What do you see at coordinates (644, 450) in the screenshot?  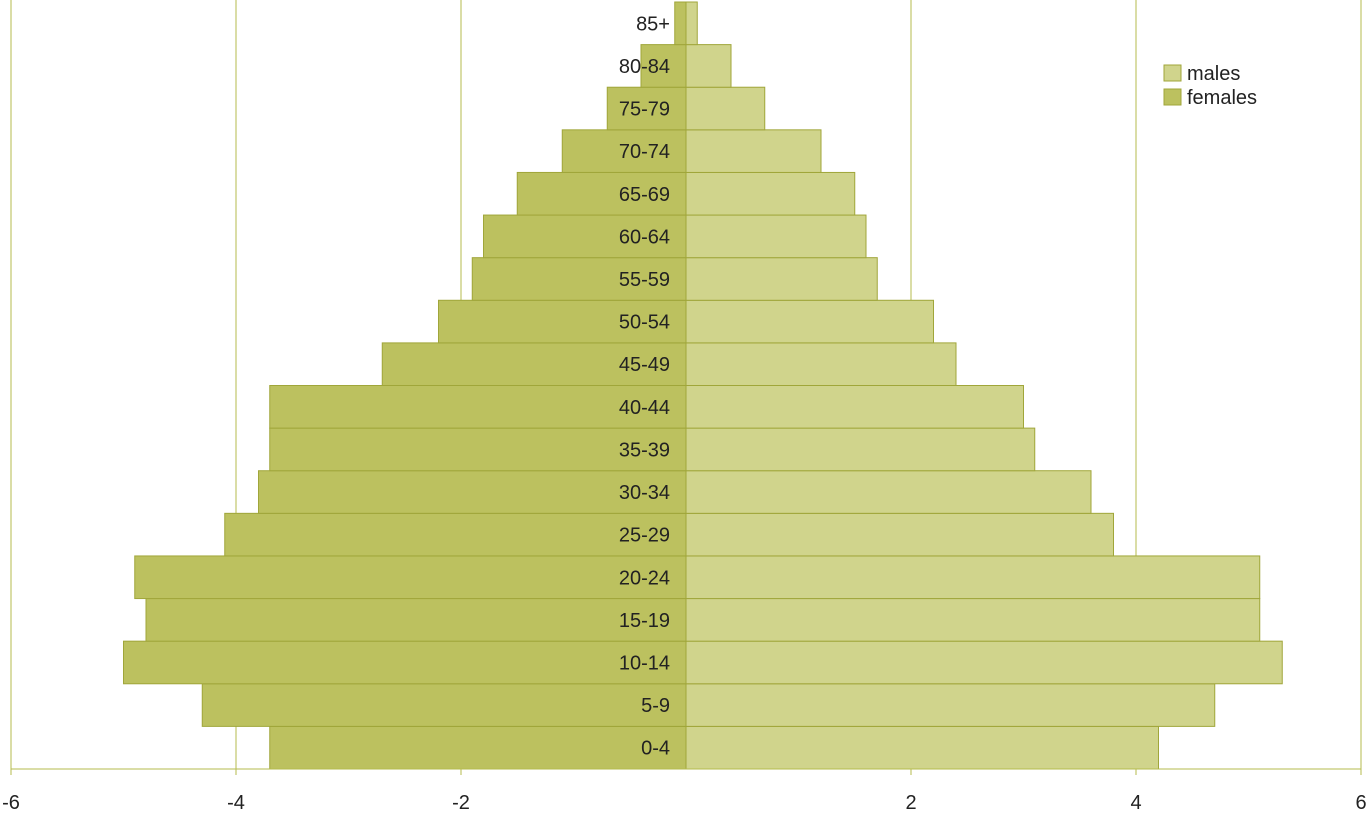 I see `category-label: 35-39` at bounding box center [644, 450].